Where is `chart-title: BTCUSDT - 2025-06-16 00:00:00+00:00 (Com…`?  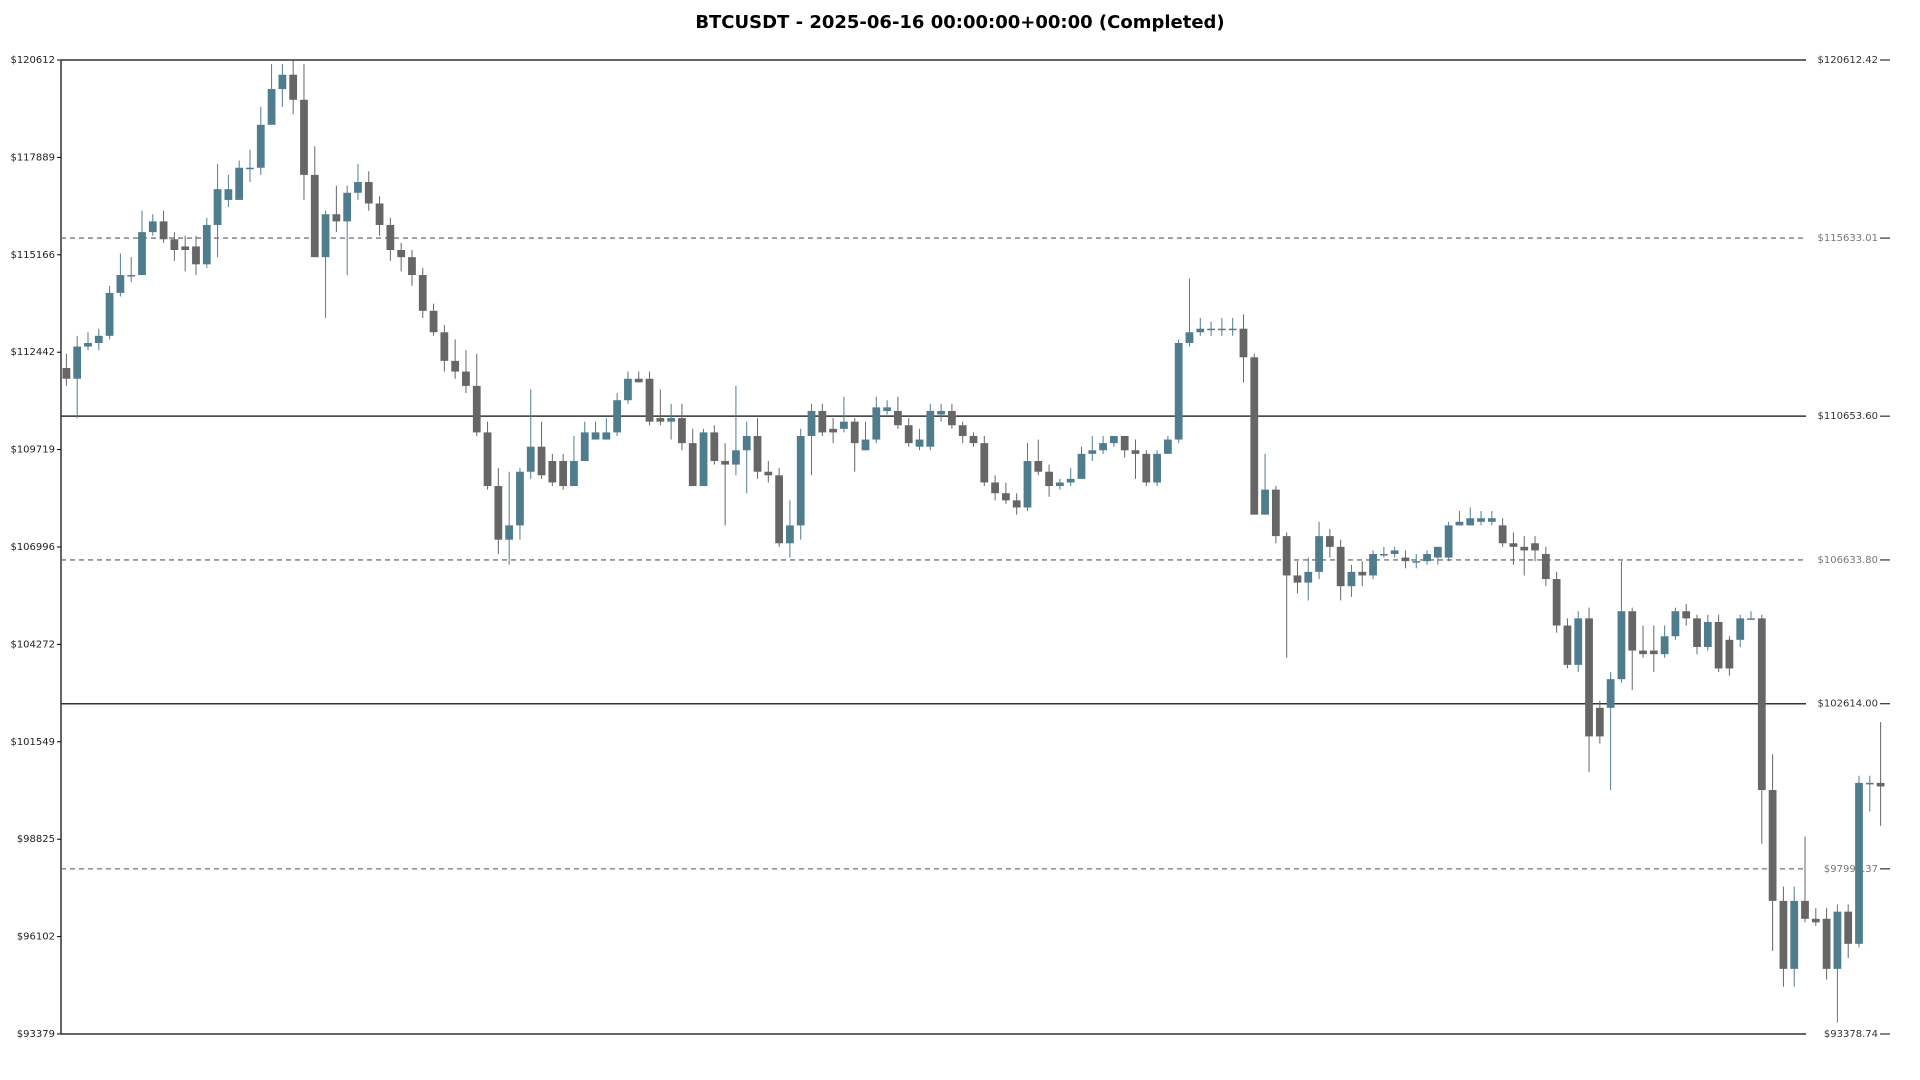 chart-title: BTCUSDT - 2025-06-16 00:00:00+00:00 (Com… is located at coordinates (959, 22).